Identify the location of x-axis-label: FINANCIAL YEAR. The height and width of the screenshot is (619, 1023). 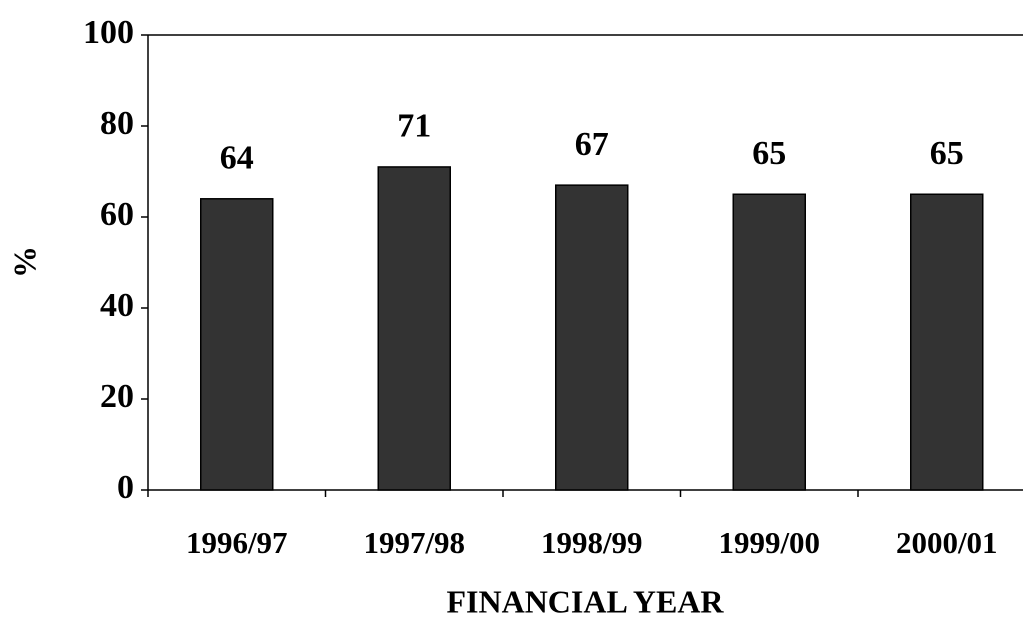
(585, 601).